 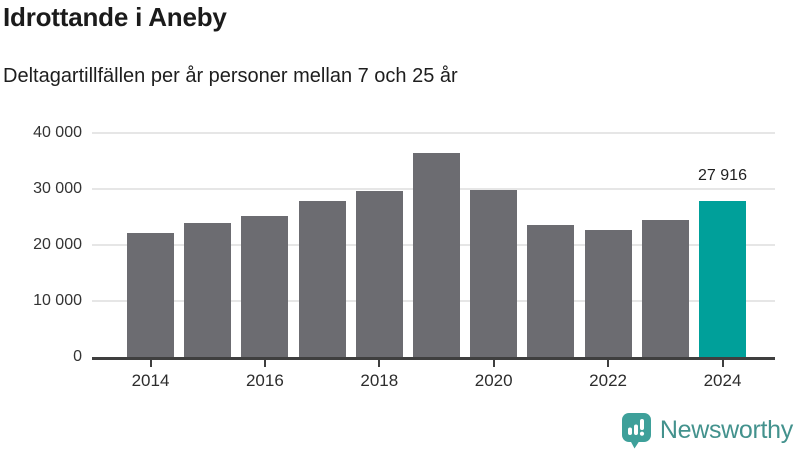 I want to click on bar-2023, so click(x=665, y=288).